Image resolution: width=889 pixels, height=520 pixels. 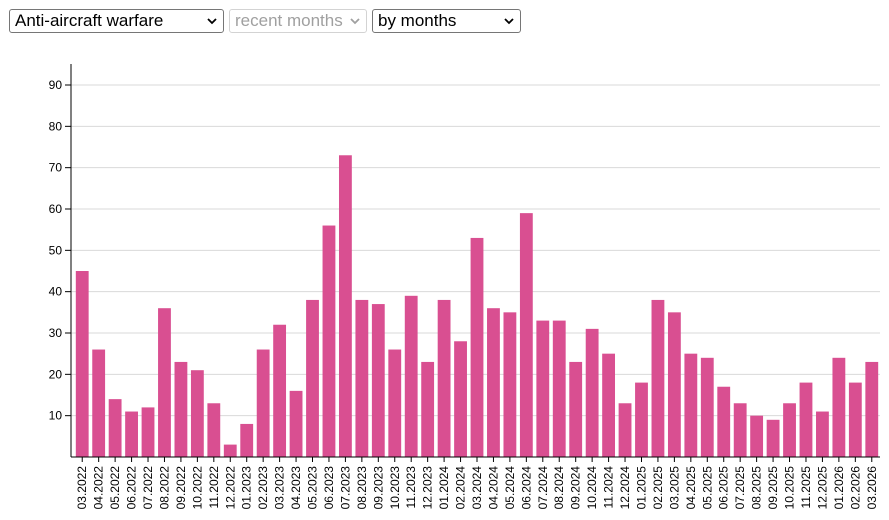 What do you see at coordinates (56, 126) in the screenshot?
I see `y-tick-label: 80` at bounding box center [56, 126].